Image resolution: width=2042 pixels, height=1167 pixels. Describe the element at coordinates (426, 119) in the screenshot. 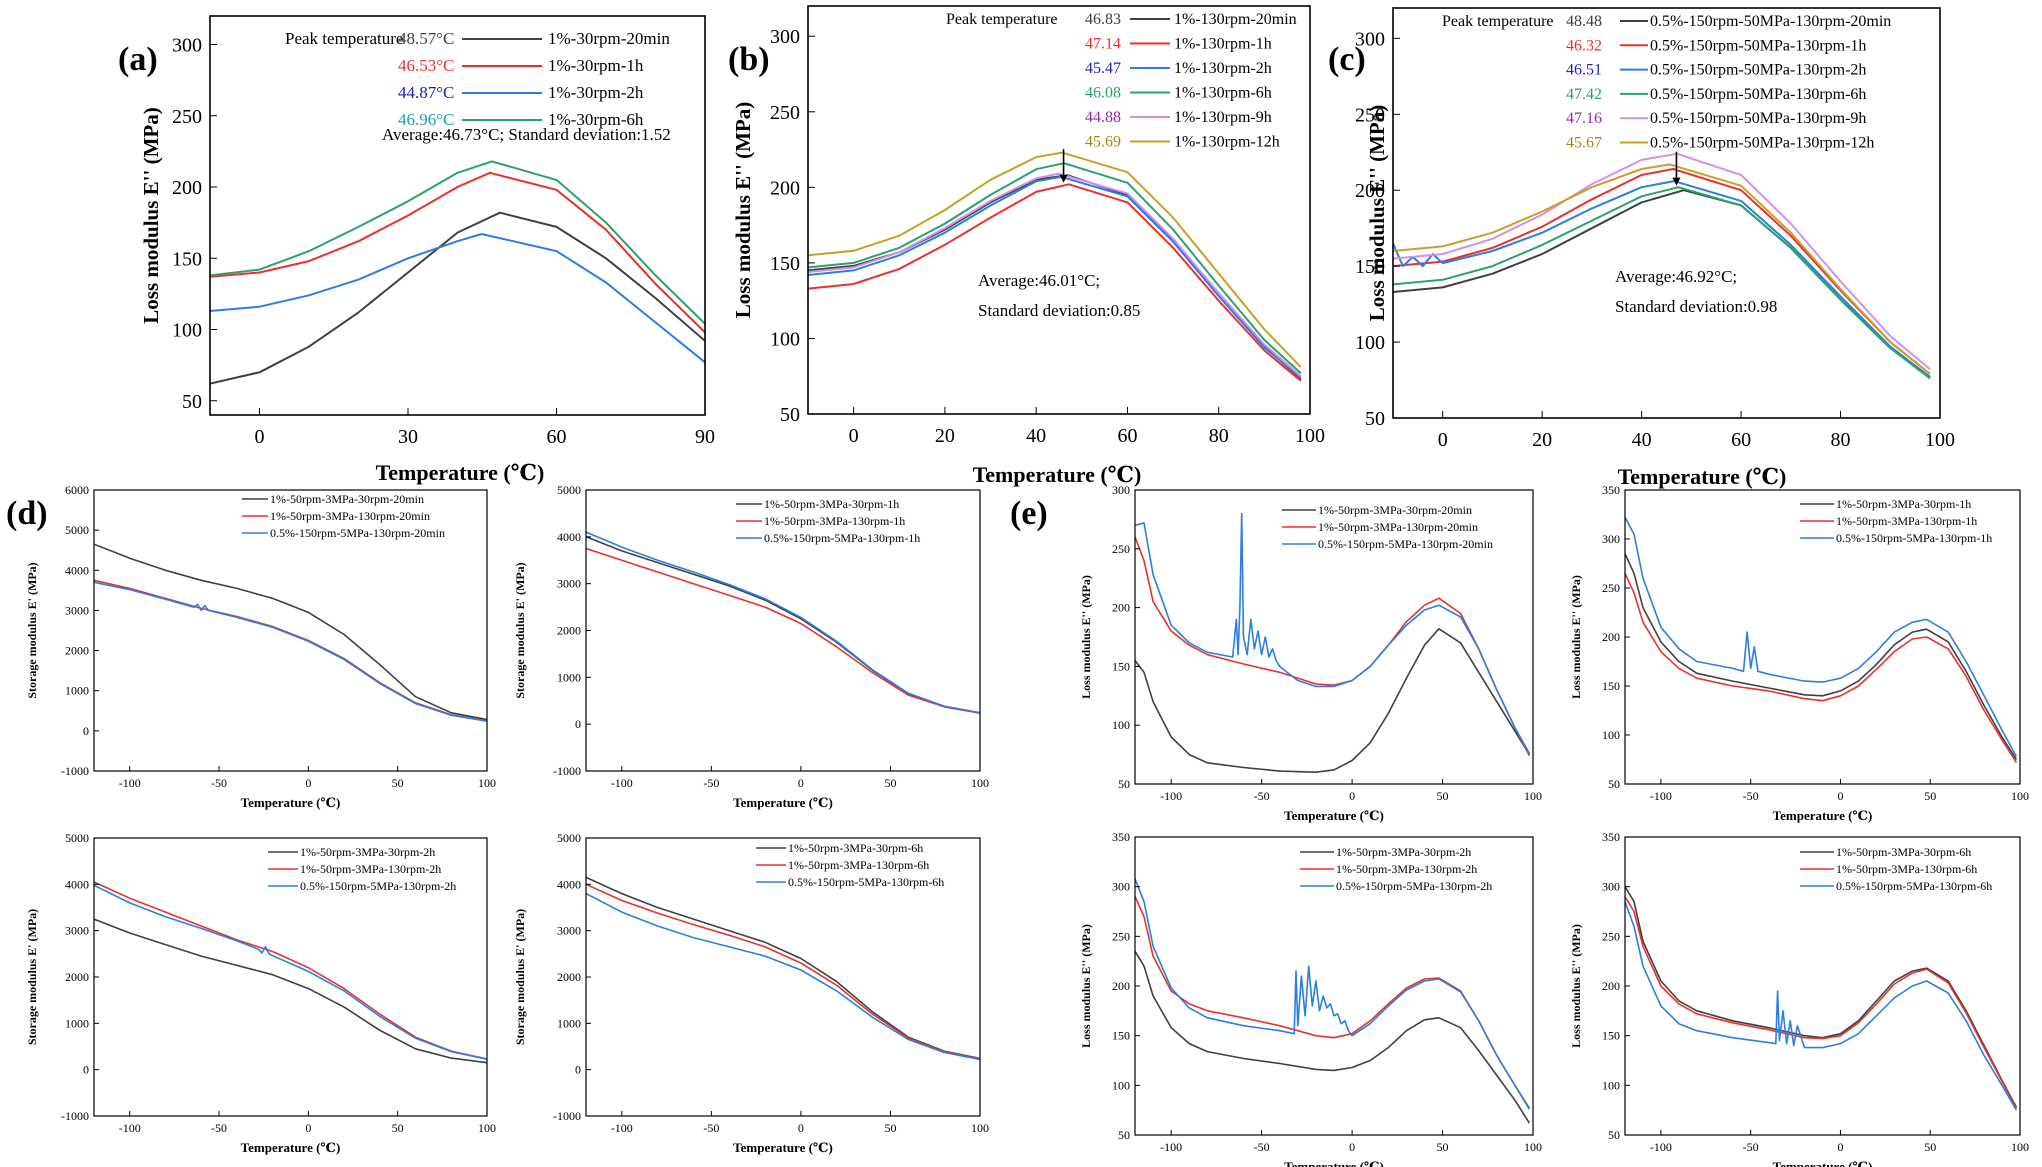

I see `legend-peak-value: 46.96°C` at that location.